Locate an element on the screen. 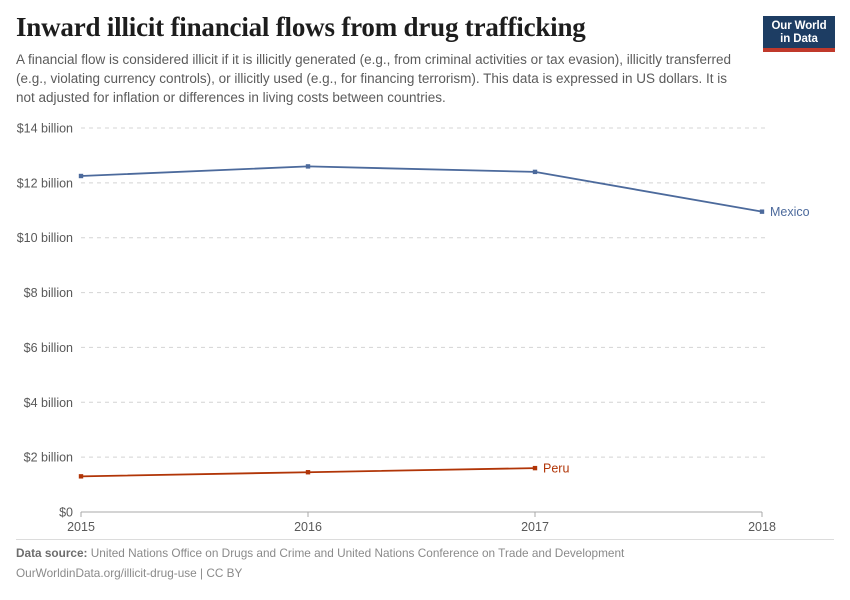 The height and width of the screenshot is (600, 850). owid-logo-line2: in Data is located at coordinates (799, 38).